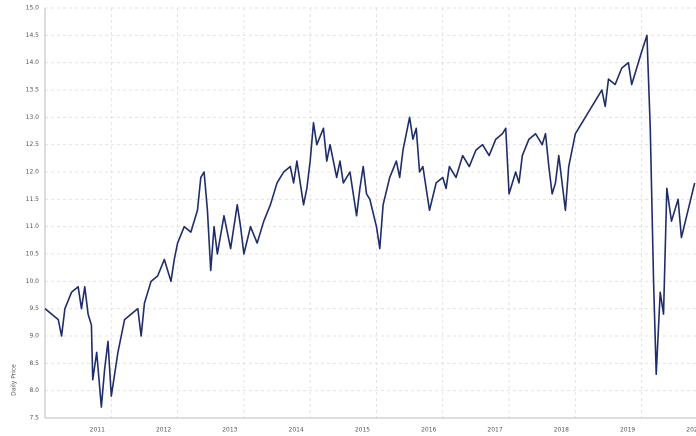 This screenshot has width=696, height=436. Describe the element at coordinates (33, 281) in the screenshot. I see `y-tick-label: 10.0` at that location.